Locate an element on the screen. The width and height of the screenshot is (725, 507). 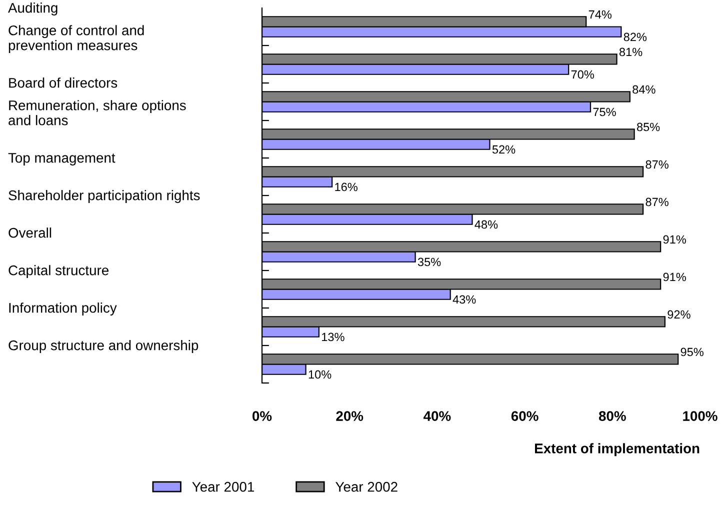
data-label: 84% is located at coordinates (644, 89).